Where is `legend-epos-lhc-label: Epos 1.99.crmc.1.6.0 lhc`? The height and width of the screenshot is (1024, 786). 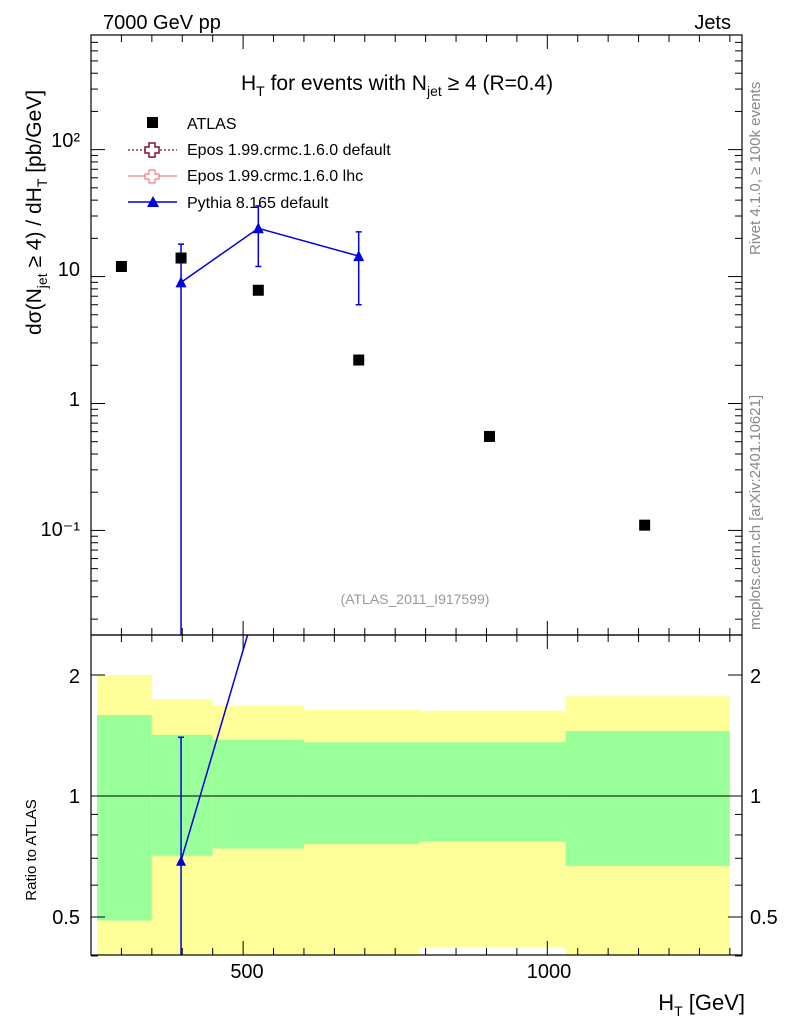
legend-epos-lhc-label: Epos 1.99.crmc.1.6.0 lhc is located at coordinates (275, 176).